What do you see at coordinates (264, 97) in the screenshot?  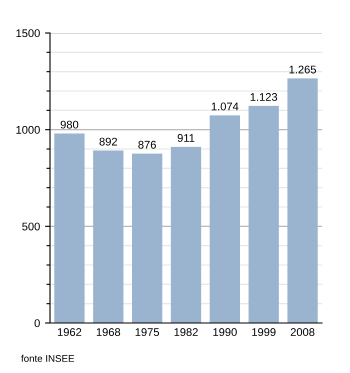 I see `data-label: 1.123` at bounding box center [264, 97].